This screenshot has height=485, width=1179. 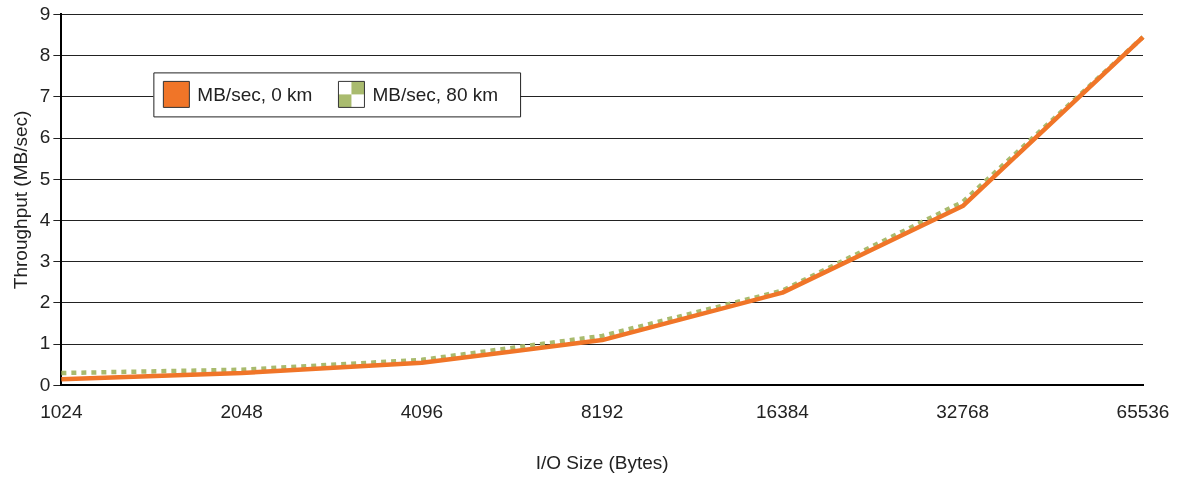 What do you see at coordinates (422, 412) in the screenshot?
I see `x-tick-label: 4096` at bounding box center [422, 412].